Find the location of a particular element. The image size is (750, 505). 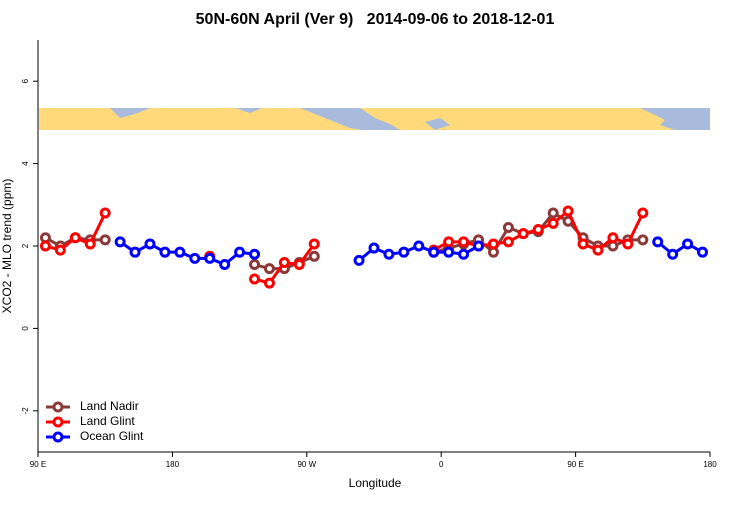

x-tick-label: 0 is located at coordinates (441, 464).